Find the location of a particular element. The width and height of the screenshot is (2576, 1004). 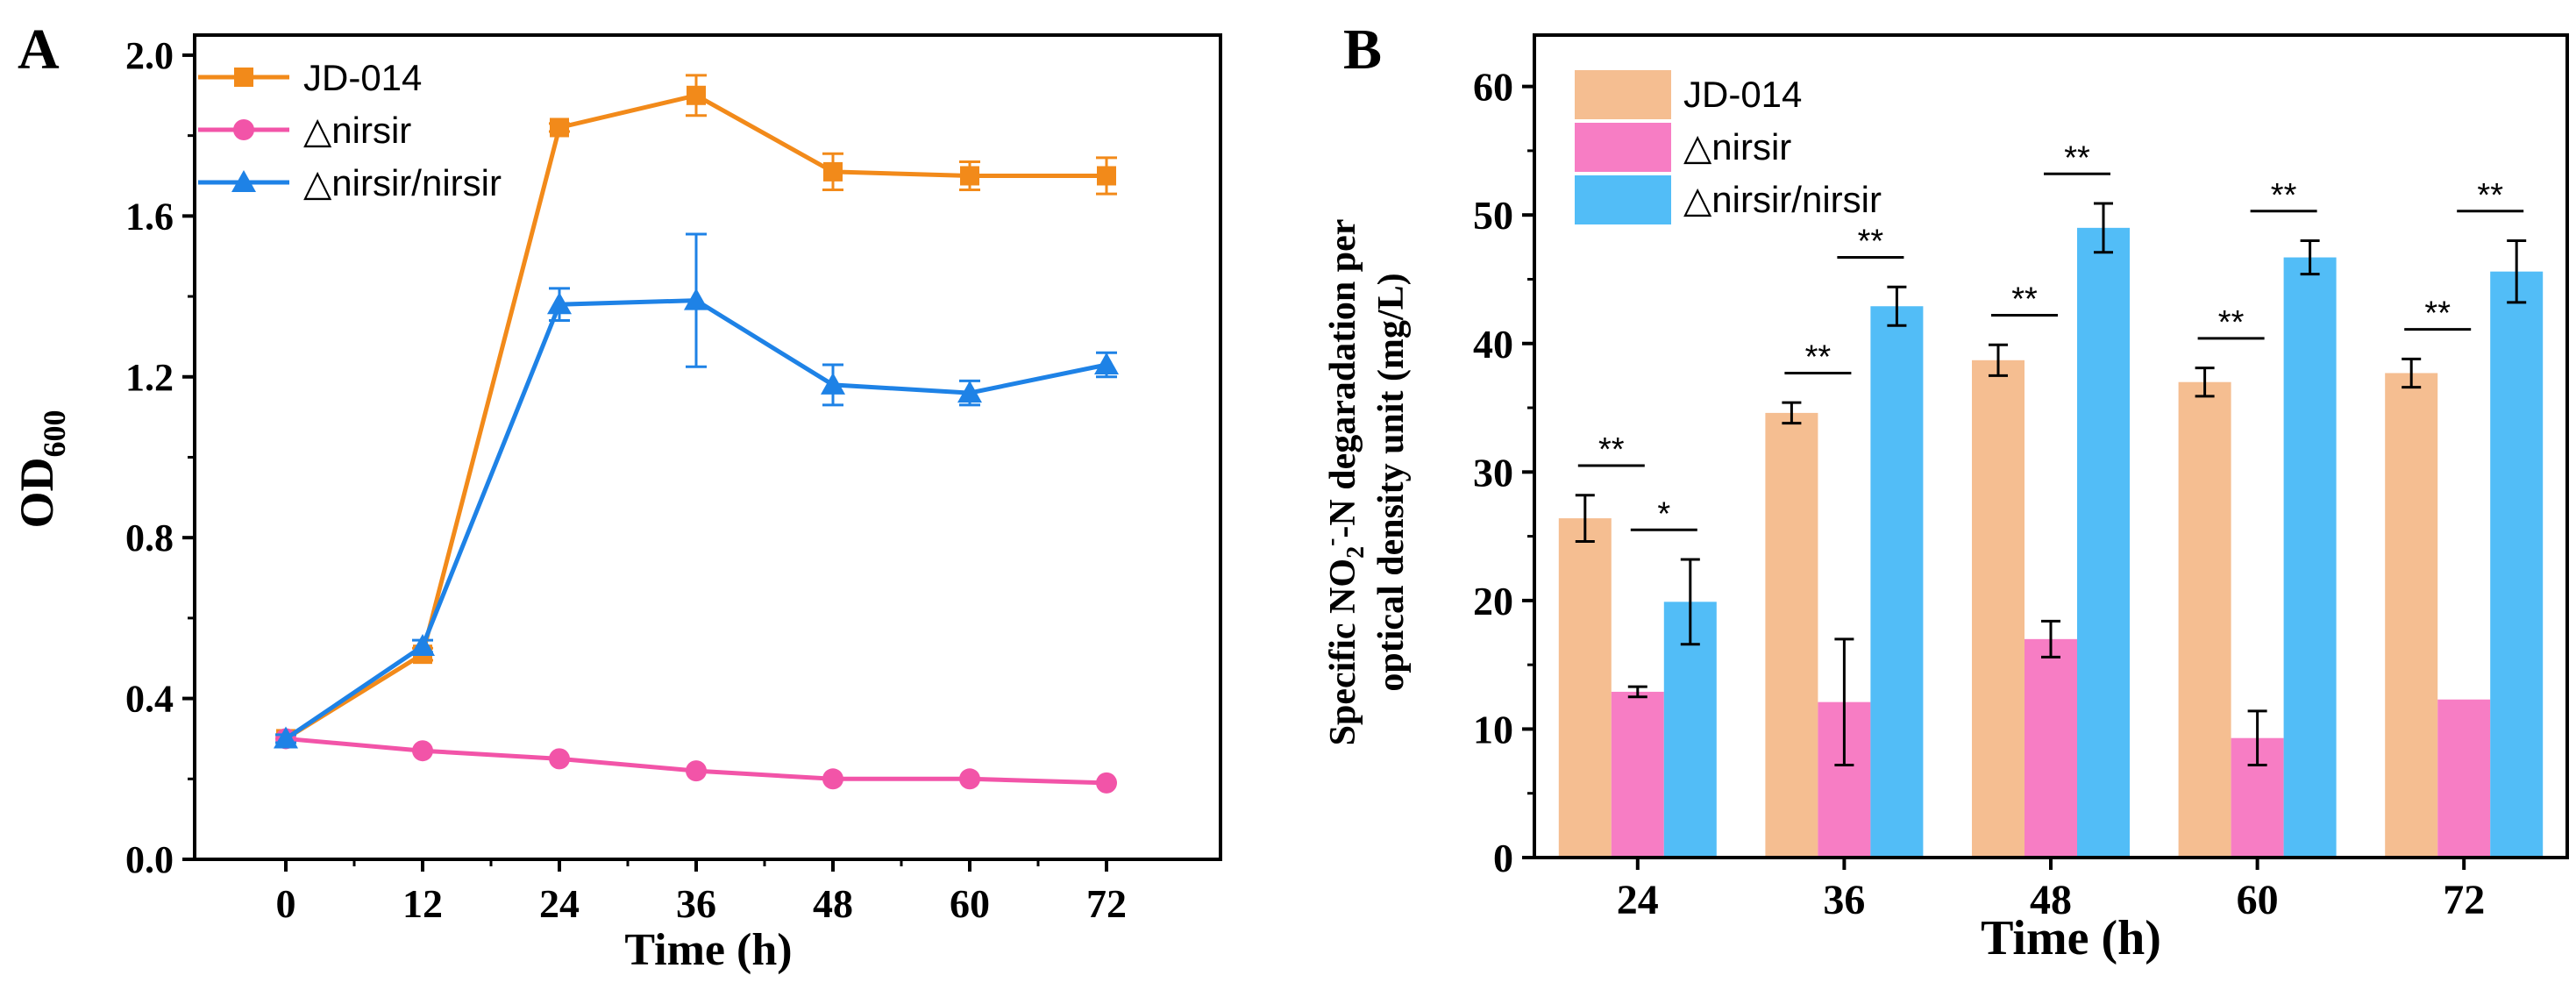

panel-a-y-tick-label: 2.0 is located at coordinates (149, 56).